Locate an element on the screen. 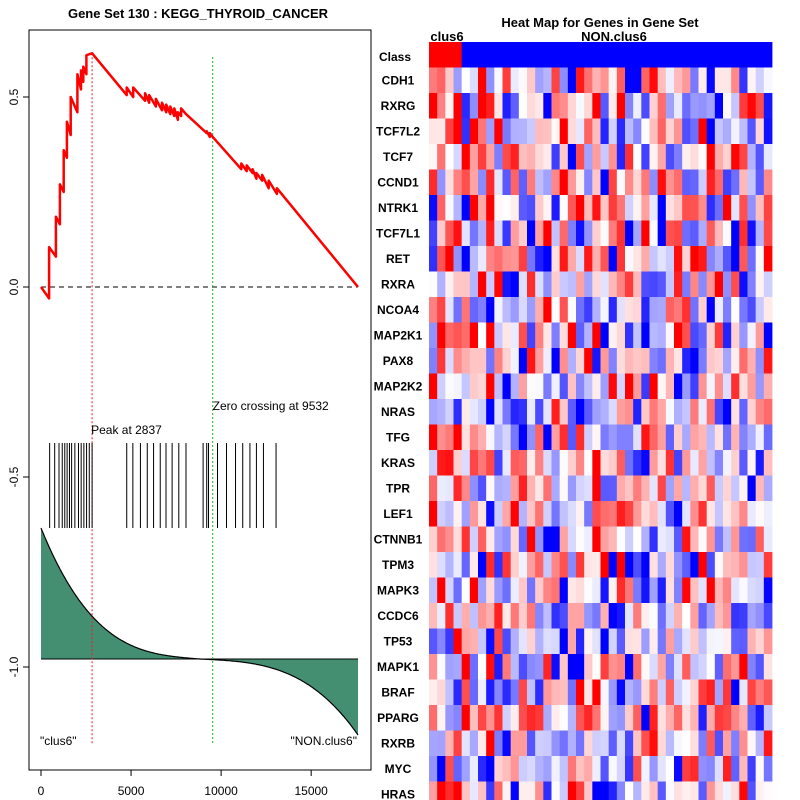  gene-label: NRAS is located at coordinates (398, 412).